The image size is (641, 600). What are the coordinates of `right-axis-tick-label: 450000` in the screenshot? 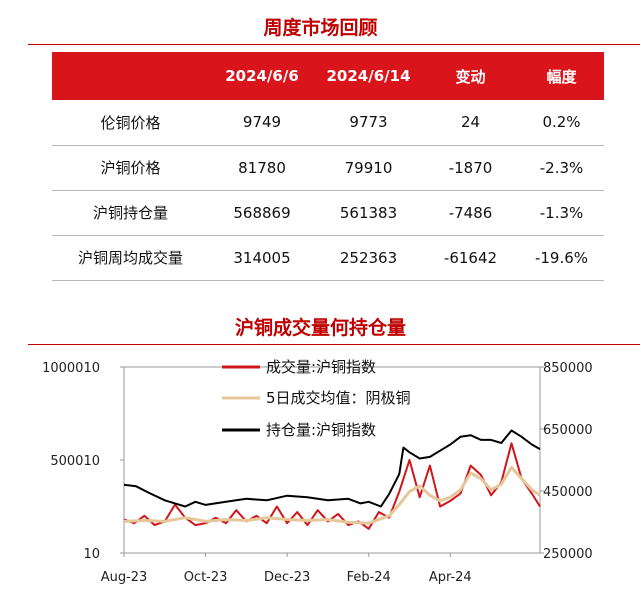 It's located at (568, 492).